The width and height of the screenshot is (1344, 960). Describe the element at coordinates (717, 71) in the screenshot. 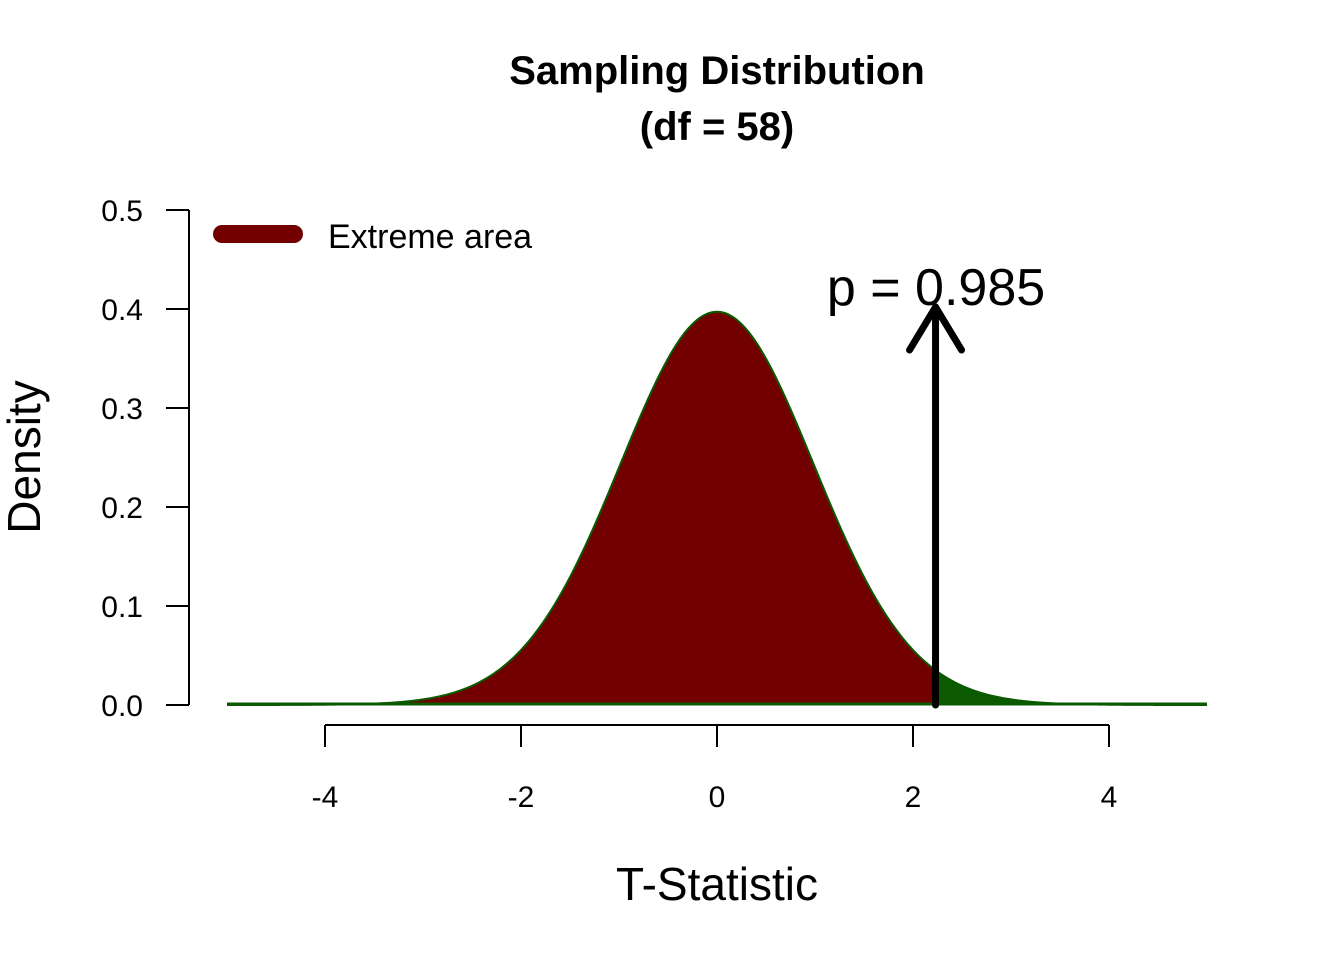

I see `chart-title: Sampling Distribution` at that location.